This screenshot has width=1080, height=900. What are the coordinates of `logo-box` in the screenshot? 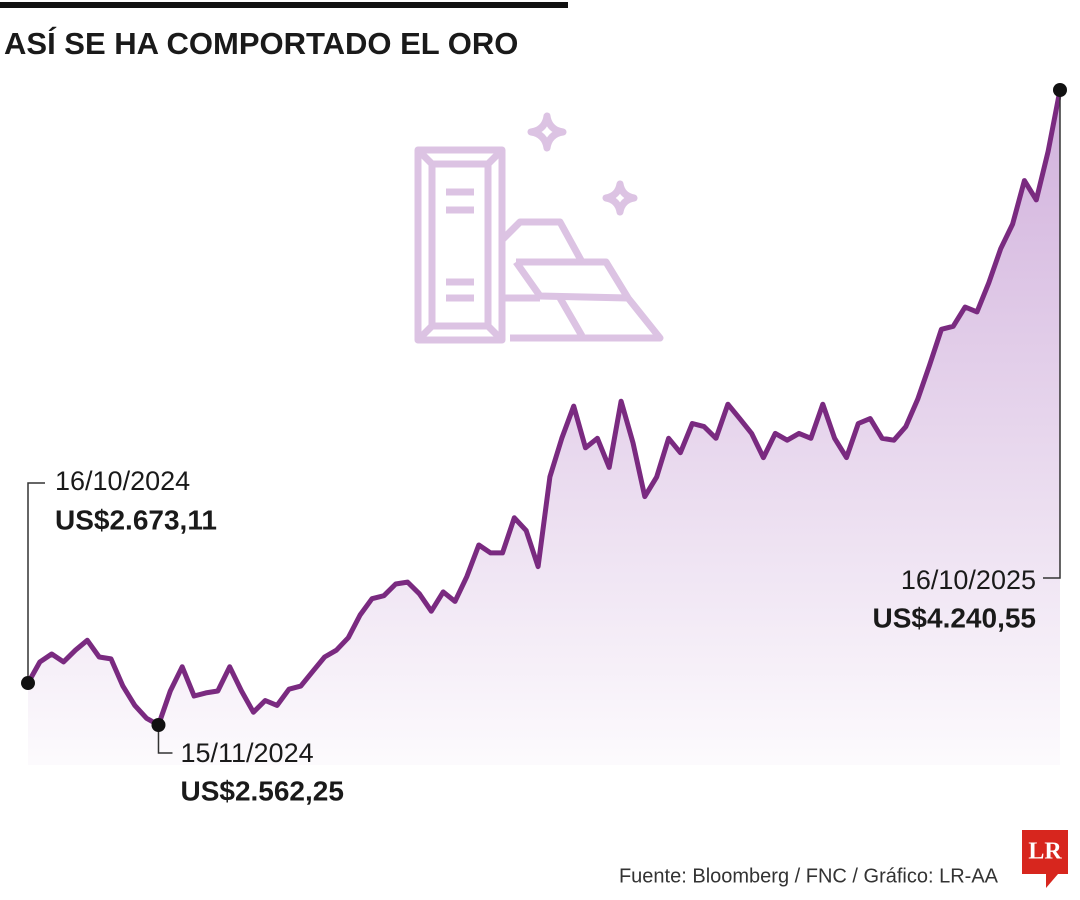 It's located at (1045, 852).